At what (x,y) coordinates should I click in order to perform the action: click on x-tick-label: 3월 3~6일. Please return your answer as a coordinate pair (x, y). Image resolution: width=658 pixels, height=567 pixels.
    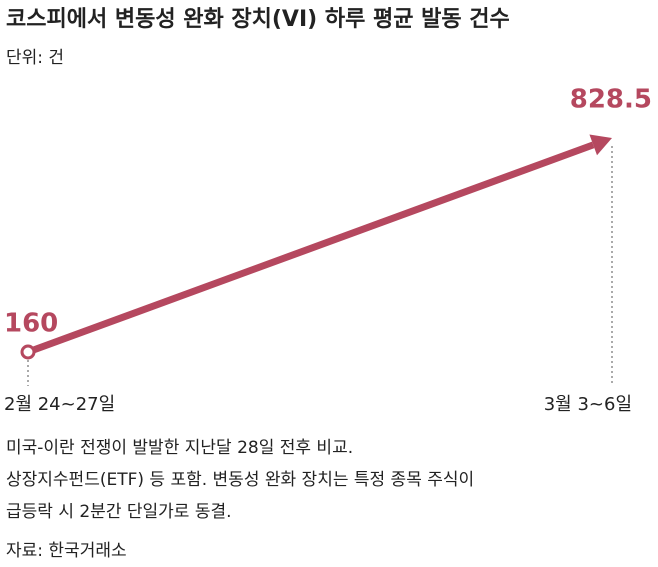
    Looking at the image, I should click on (588, 404).